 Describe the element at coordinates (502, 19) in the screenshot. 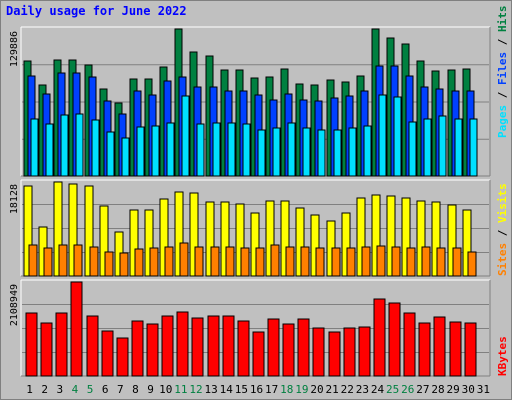

I see `legend-hits: Hits` at that location.